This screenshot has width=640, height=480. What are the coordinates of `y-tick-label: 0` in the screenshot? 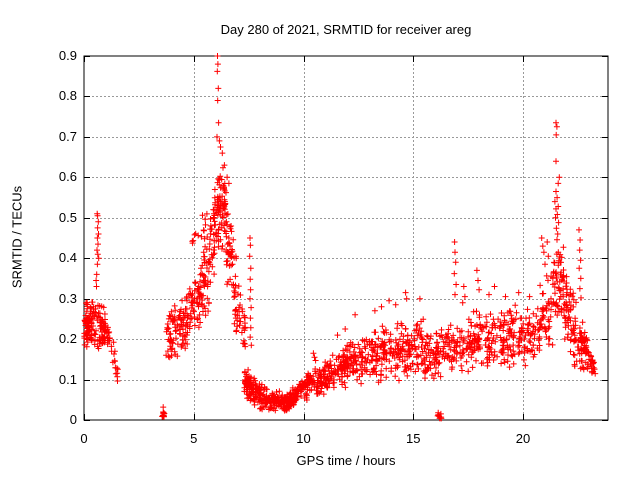 It's located at (73, 419).